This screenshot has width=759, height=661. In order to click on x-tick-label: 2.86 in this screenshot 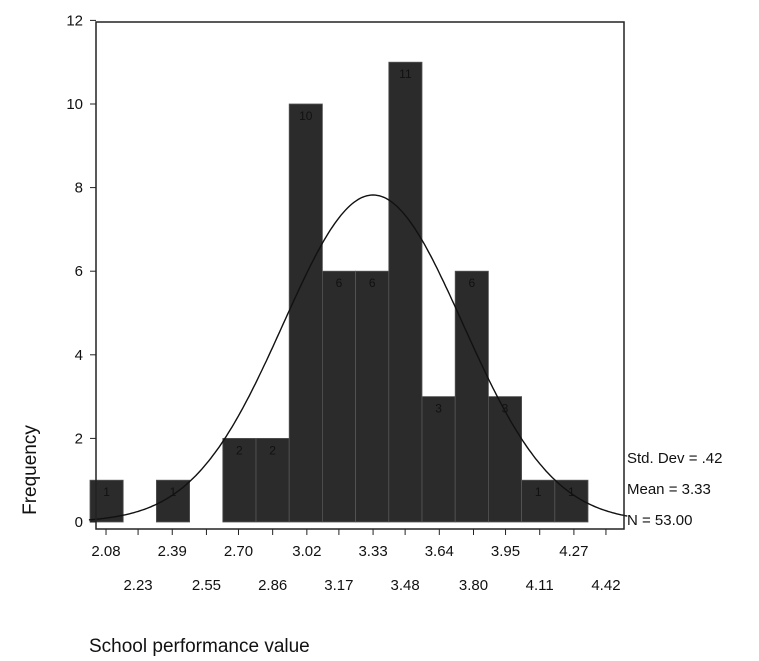, I will do `click(272, 585)`.